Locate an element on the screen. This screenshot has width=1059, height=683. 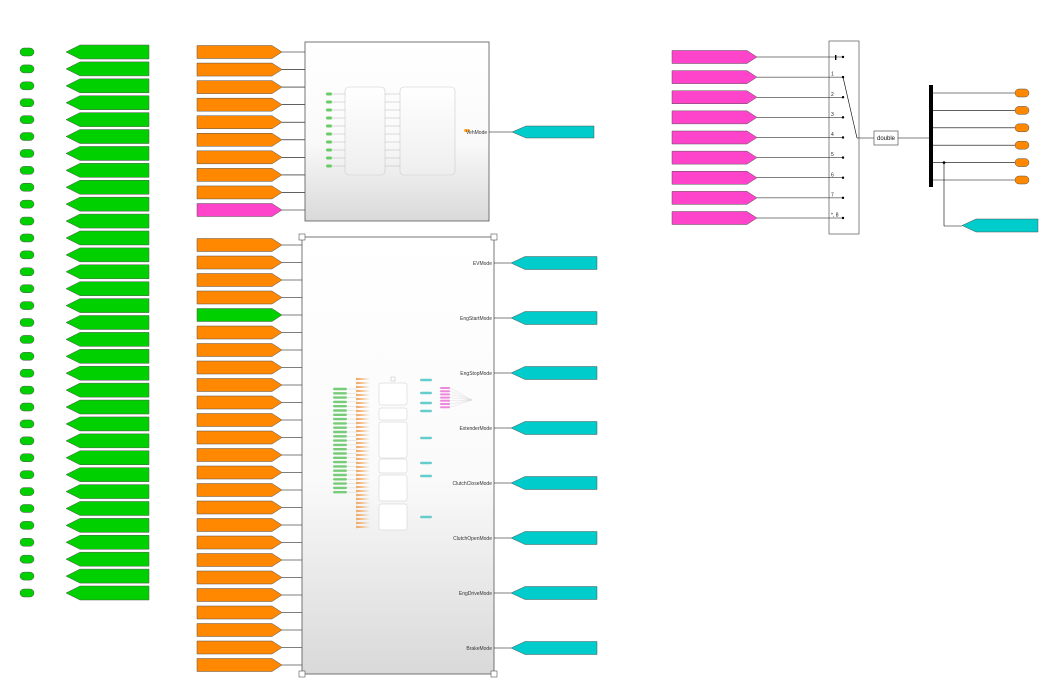
demux-block is located at coordinates (931, 136).